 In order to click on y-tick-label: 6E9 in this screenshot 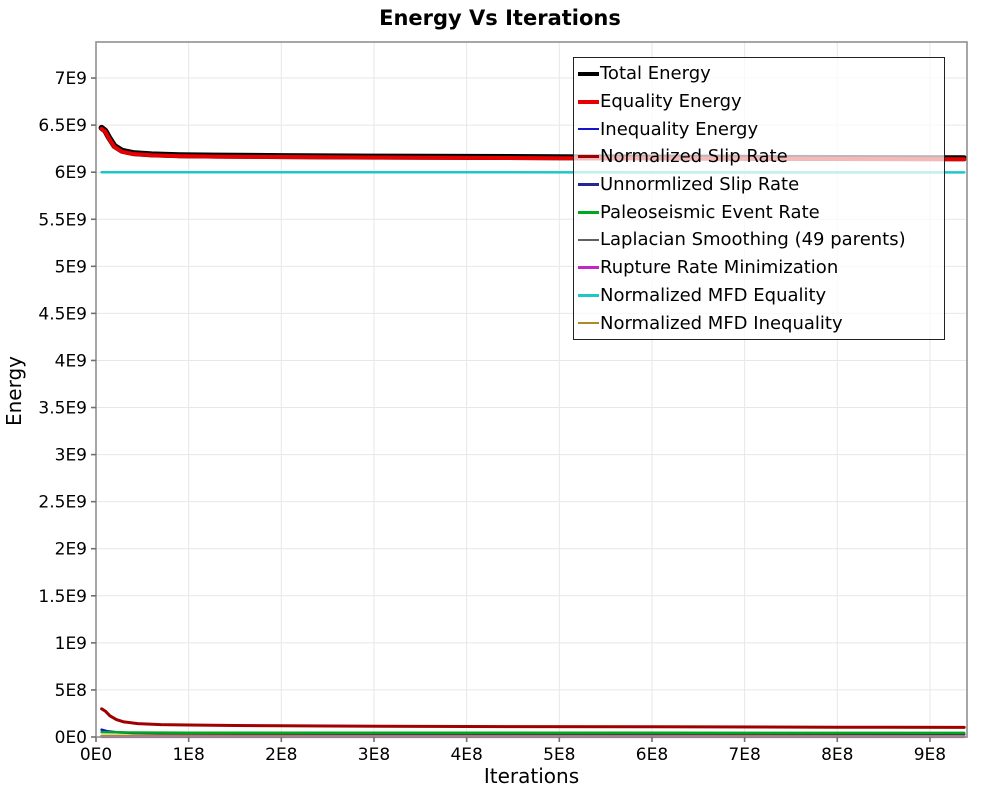, I will do `click(71, 173)`.